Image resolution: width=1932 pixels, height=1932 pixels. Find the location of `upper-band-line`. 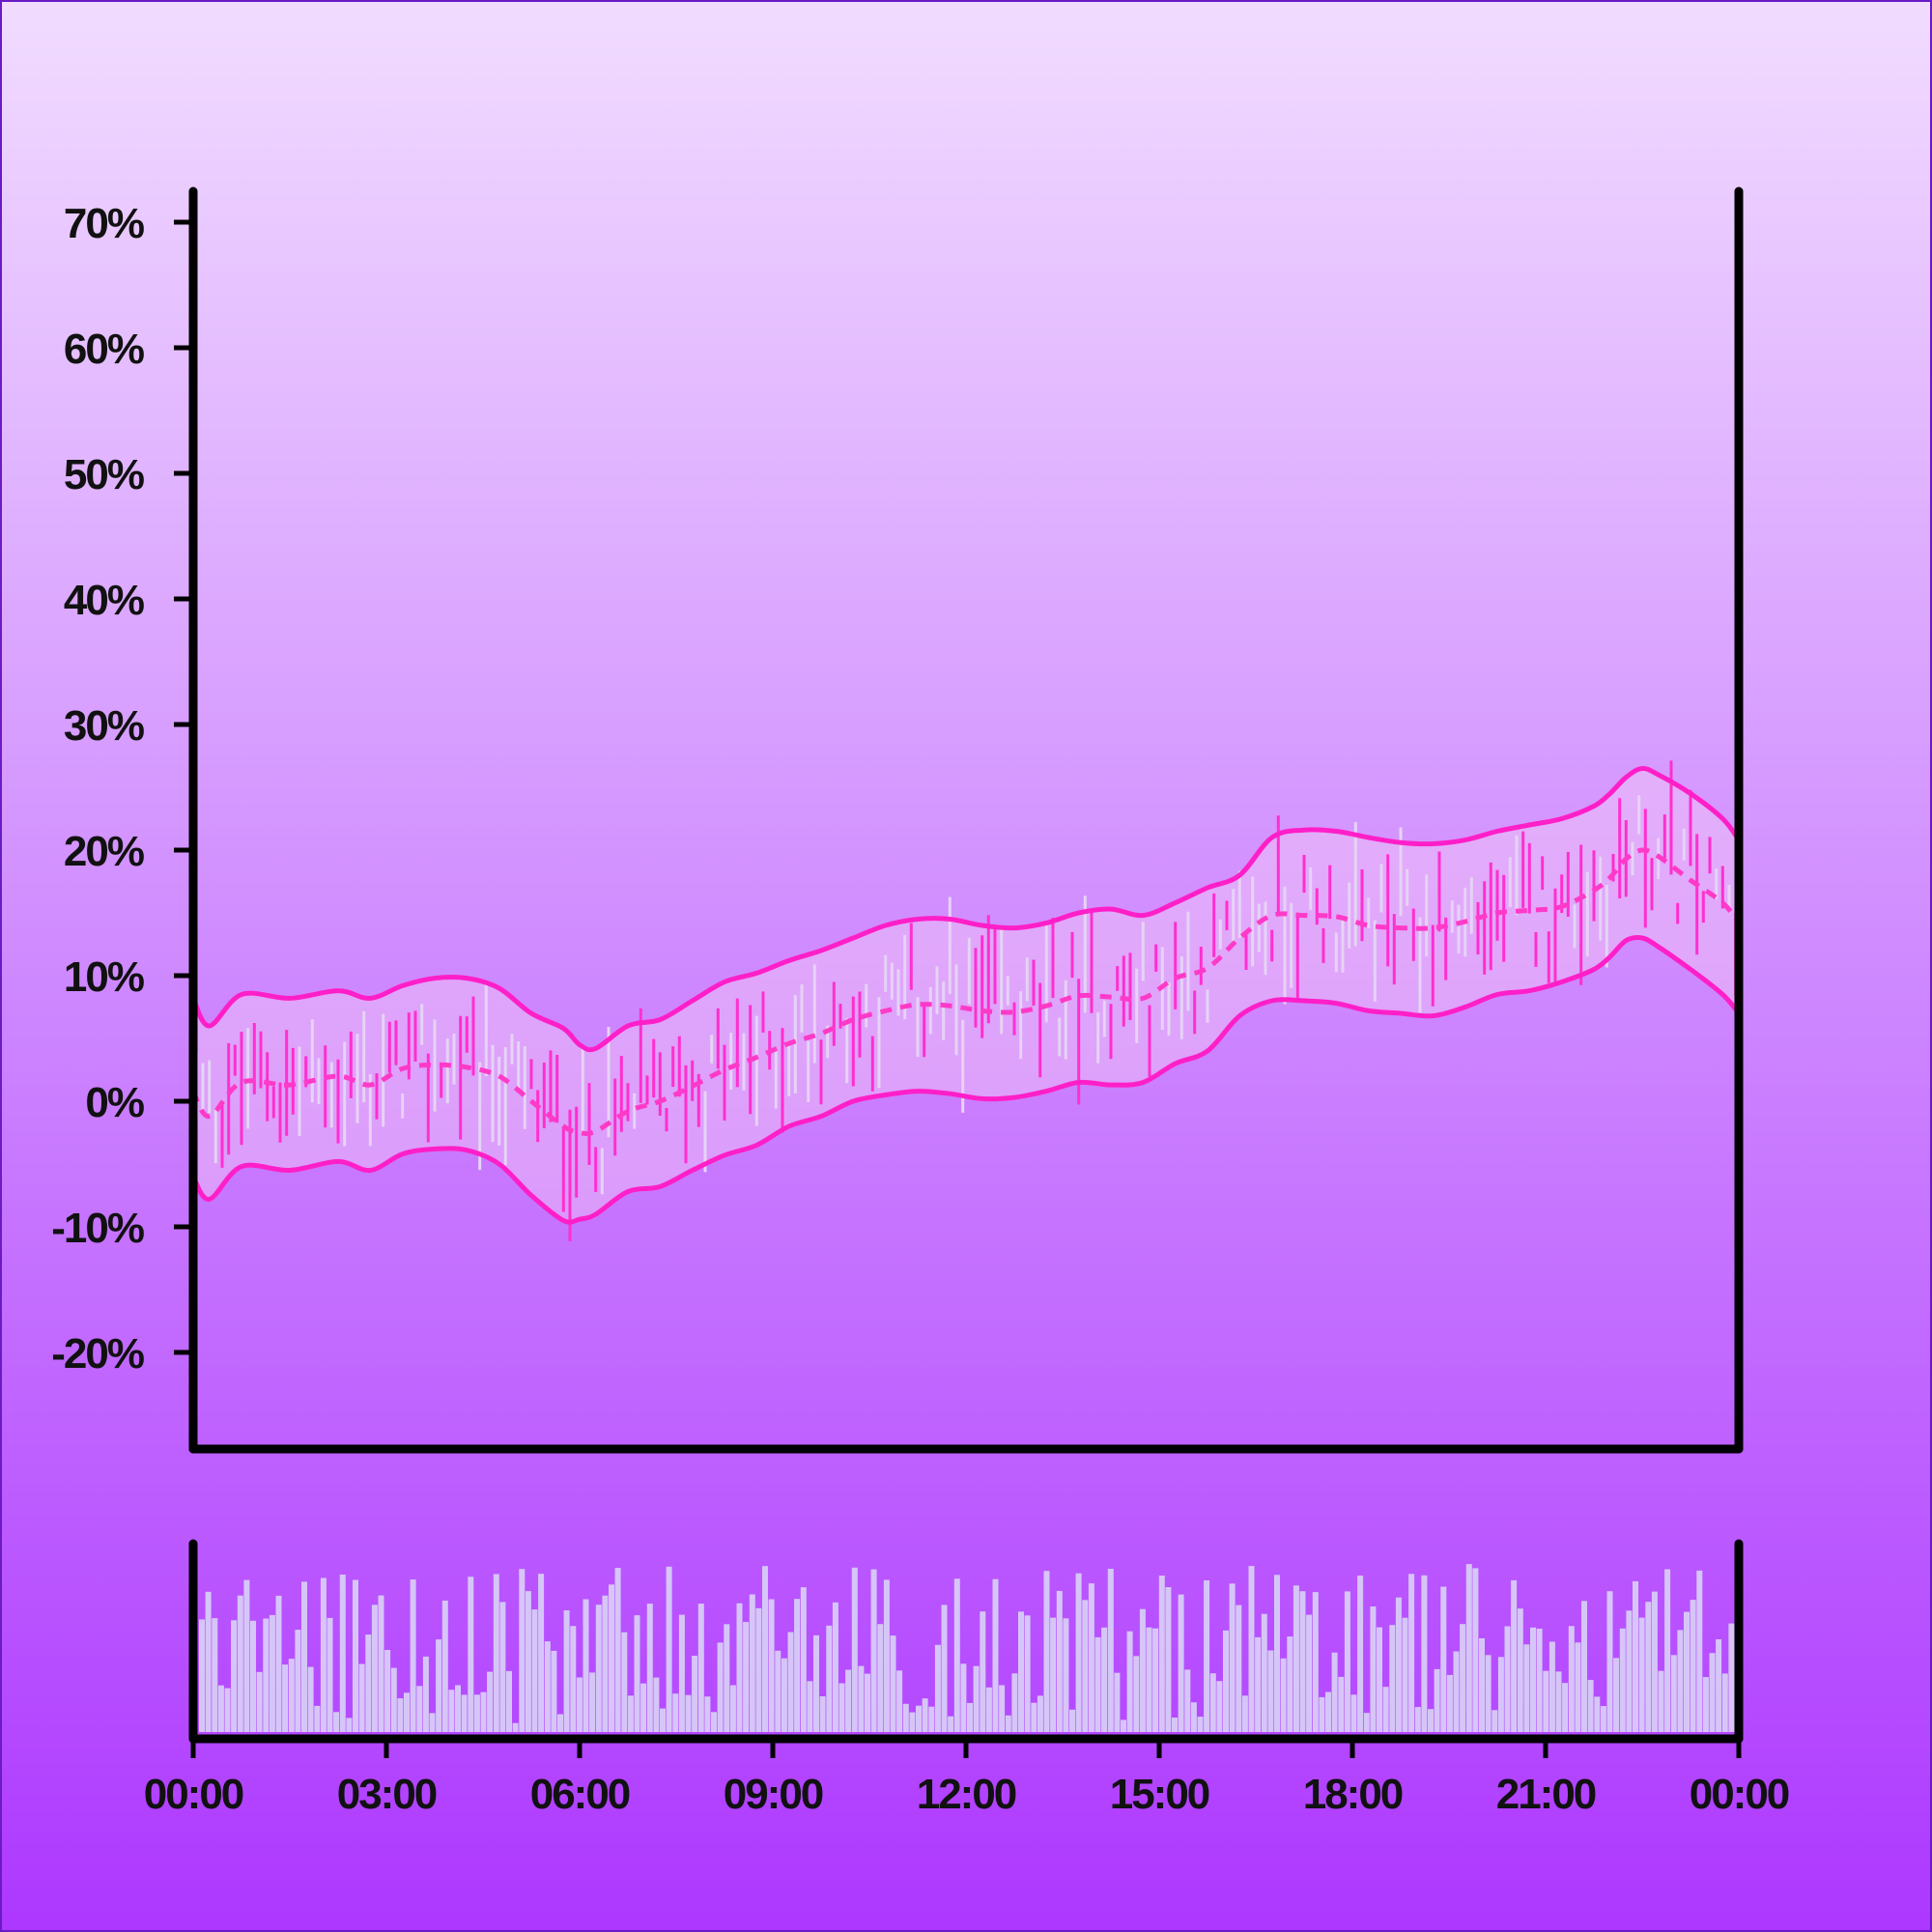

upper-band-line is located at coordinates (966, 909).